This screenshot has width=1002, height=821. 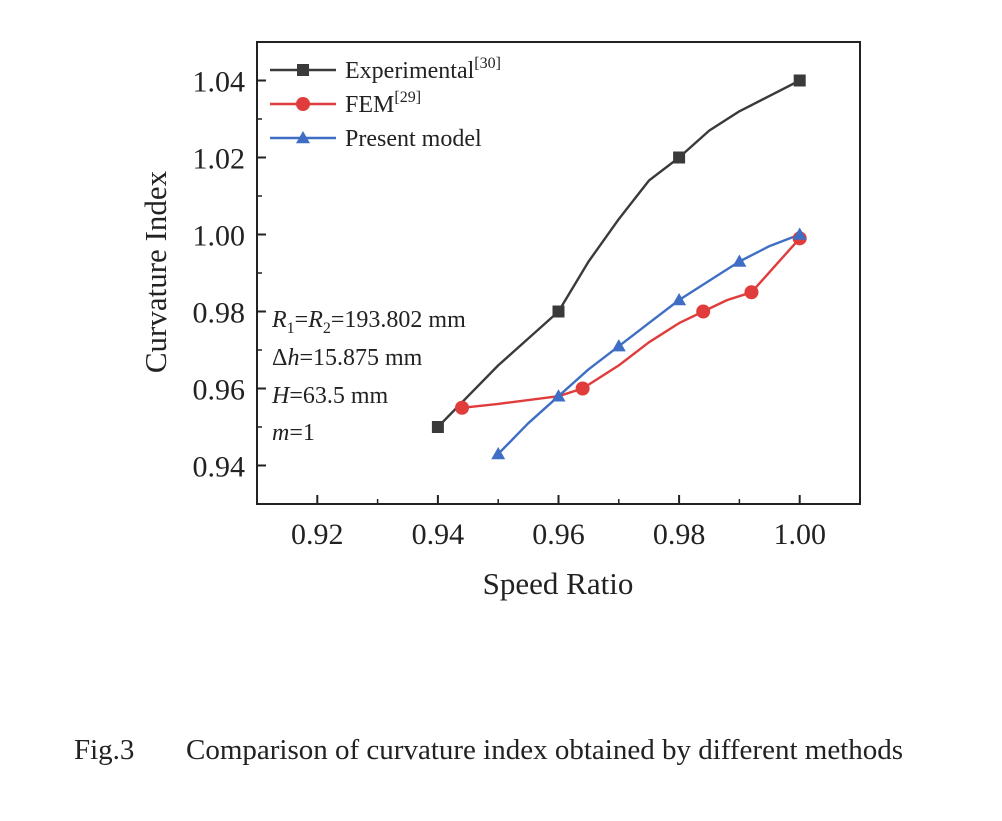 I want to click on y-tick-labels: 0.94 0.96 0.98 1.00 1.02 1.04, so click(x=219, y=275).